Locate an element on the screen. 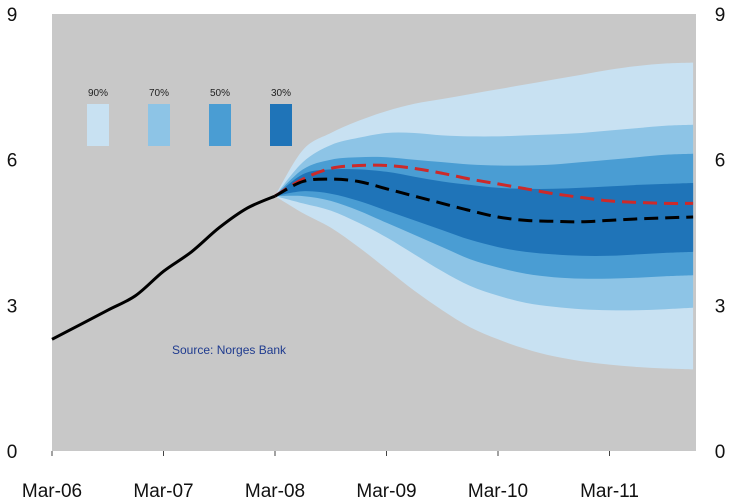 Image resolution: width=734 pixels, height=504 pixels. x-tick-label: Mar-10 is located at coordinates (498, 491).